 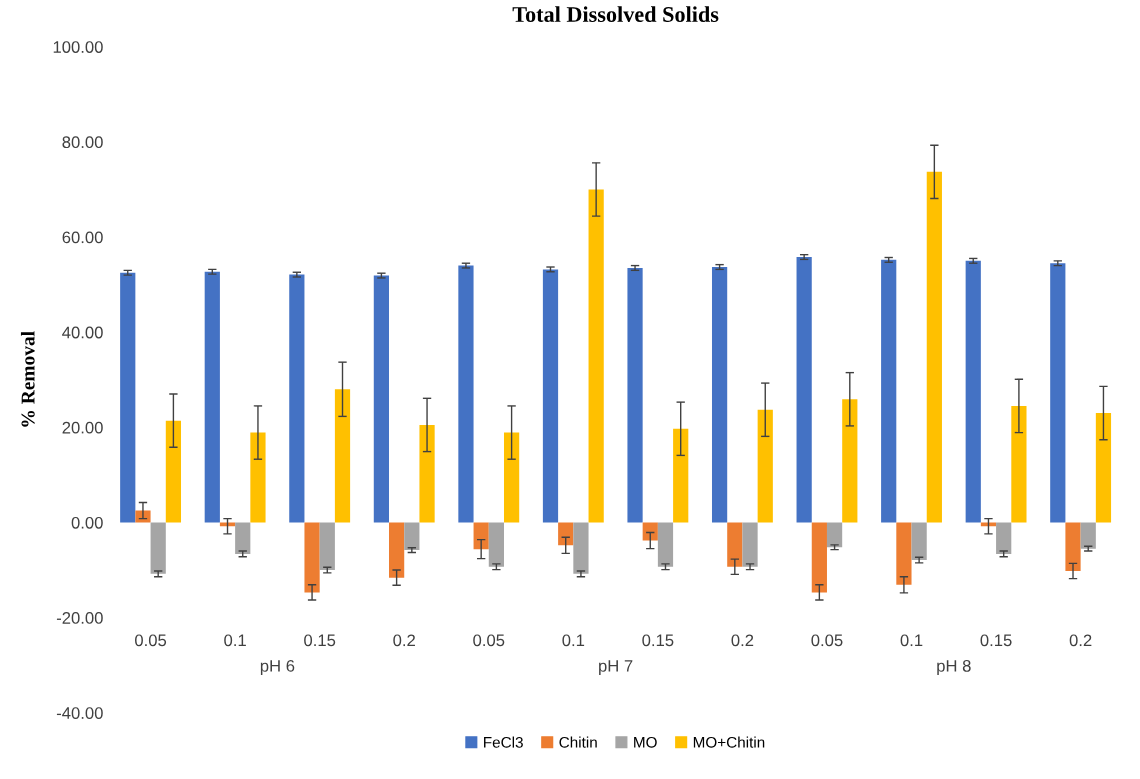 What do you see at coordinates (82, 332) in the screenshot?
I see `y-tick-label: 40.00` at bounding box center [82, 332].